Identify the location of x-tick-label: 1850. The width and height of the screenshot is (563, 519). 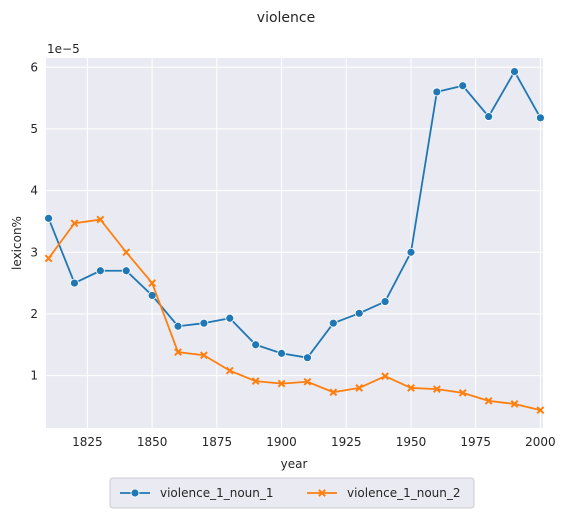
(152, 442).